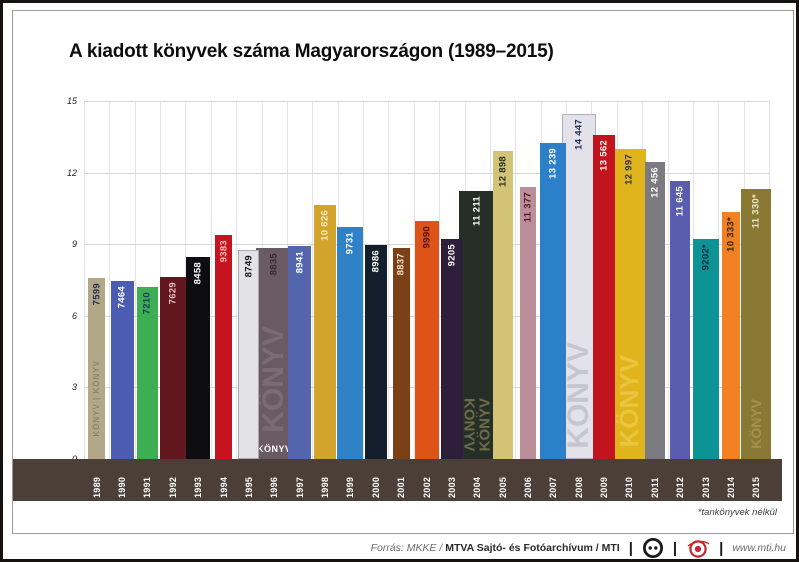  Describe the element at coordinates (172, 487) in the screenshot. I see `year-label-1992: 1992` at that location.